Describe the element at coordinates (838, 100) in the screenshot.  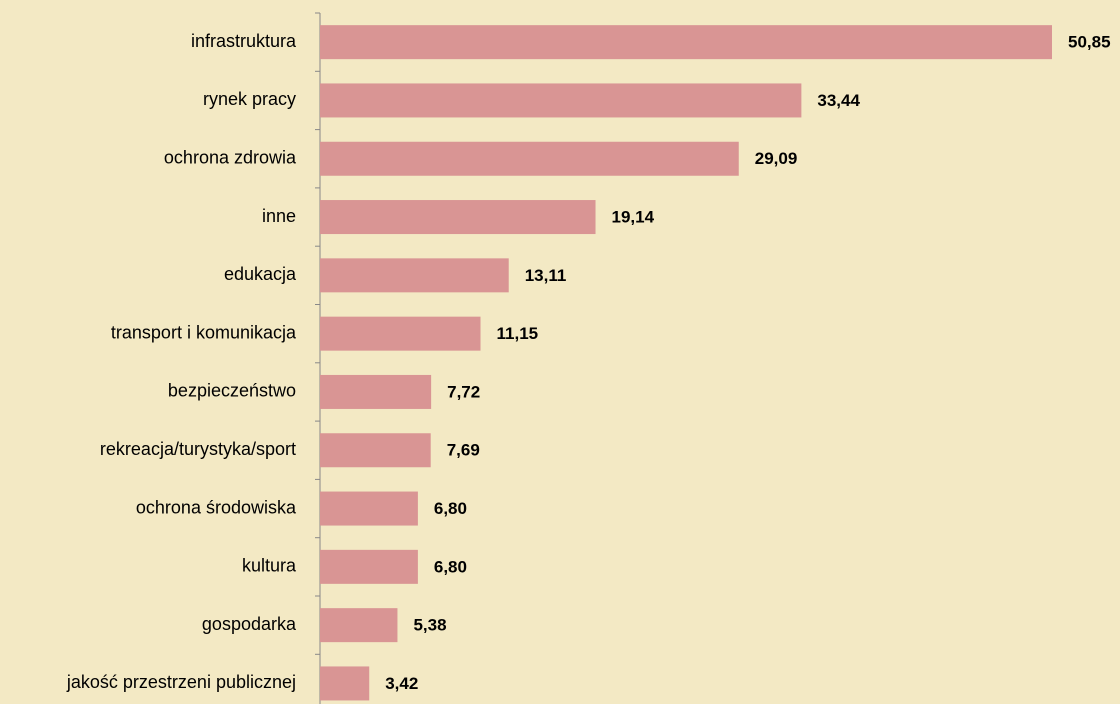
I see `value-label: 33,44` at that location.